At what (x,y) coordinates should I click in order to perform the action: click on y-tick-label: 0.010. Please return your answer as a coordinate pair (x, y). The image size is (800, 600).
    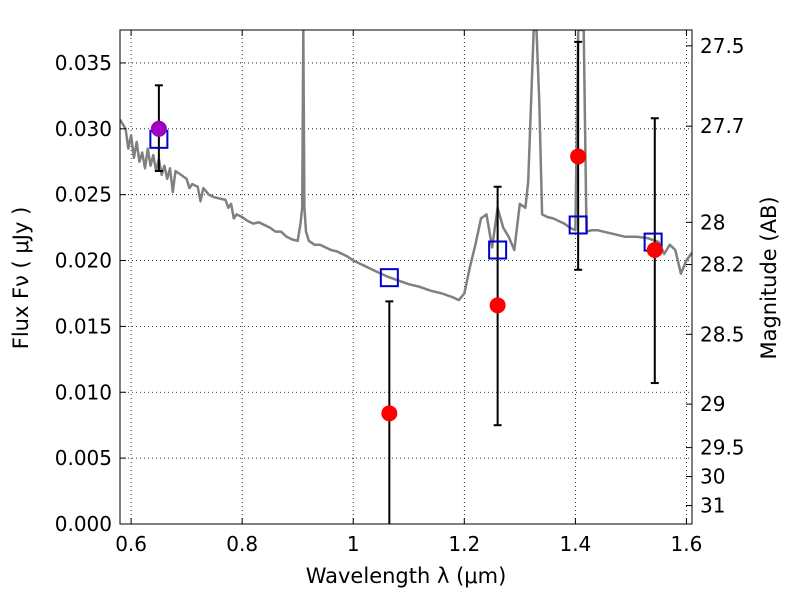
    Looking at the image, I should click on (83, 392).